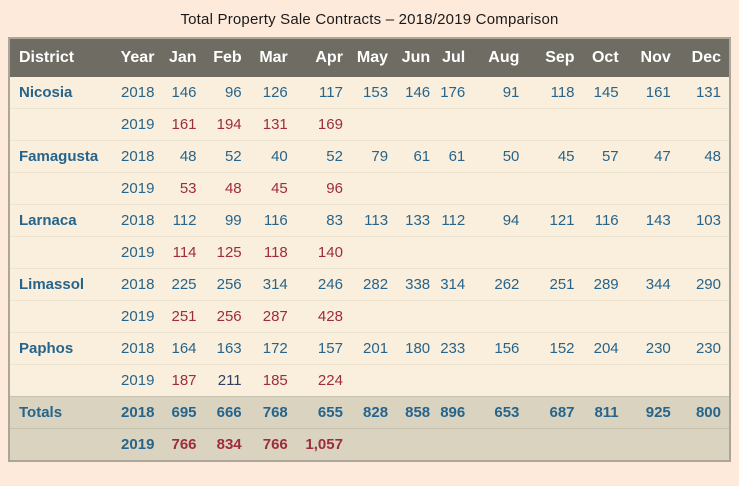 The width and height of the screenshot is (739, 486). Describe the element at coordinates (233, 156) in the screenshot. I see `value-cell-feb: 52` at that location.